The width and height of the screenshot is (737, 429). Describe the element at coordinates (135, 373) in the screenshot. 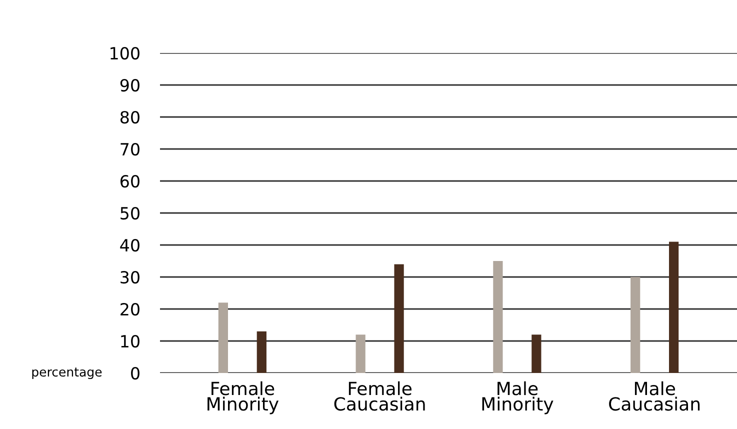

I see `y-tick-label: 0` at that location.